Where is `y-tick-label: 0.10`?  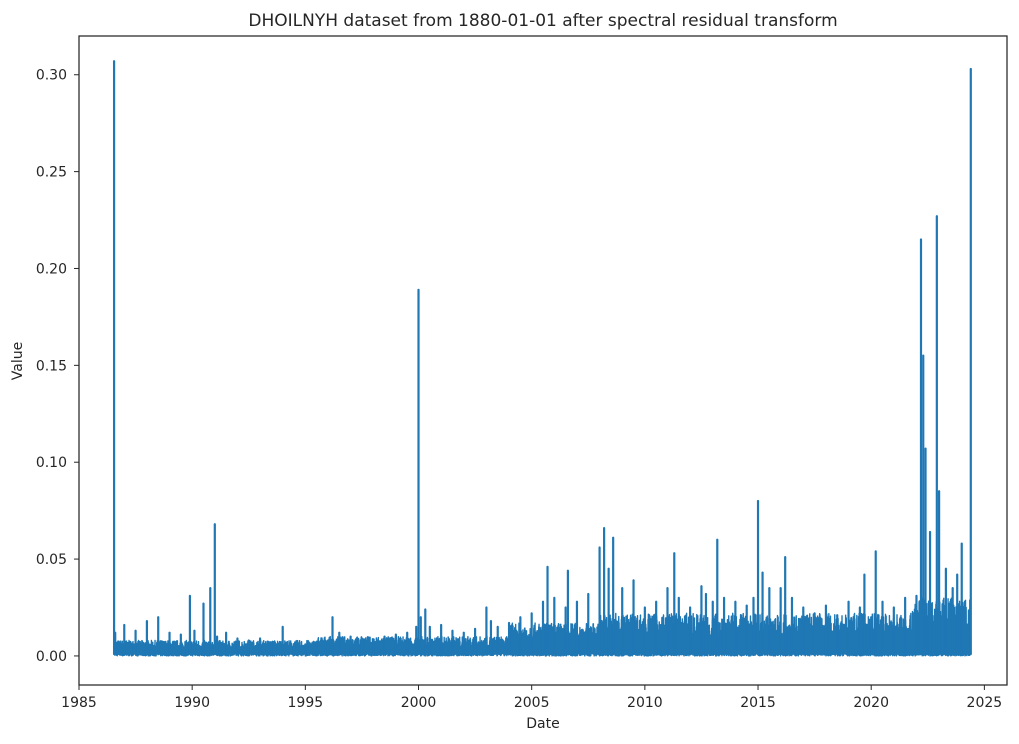
y-tick-label: 0.10 is located at coordinates (51, 463).